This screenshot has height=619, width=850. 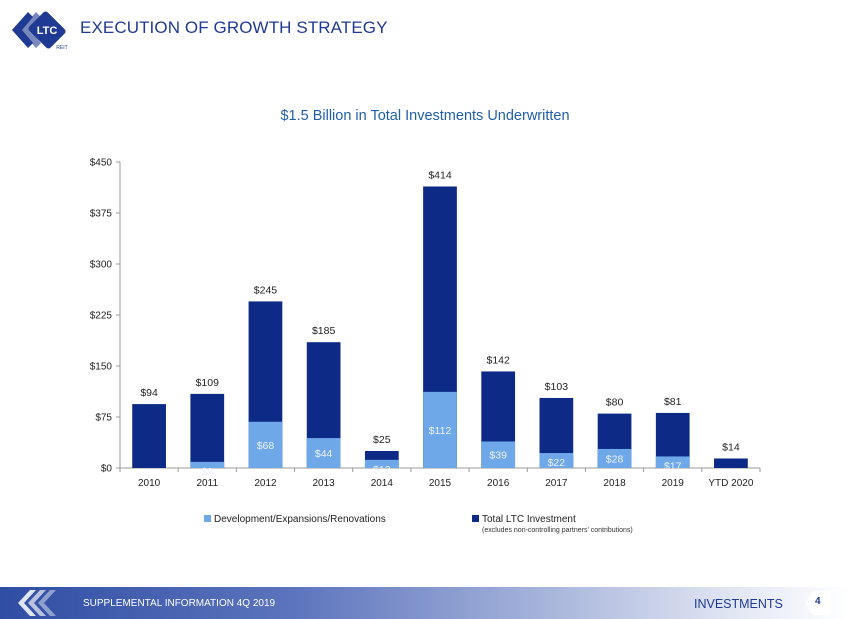 I want to click on x-tick-label: 2016, so click(x=498, y=483).